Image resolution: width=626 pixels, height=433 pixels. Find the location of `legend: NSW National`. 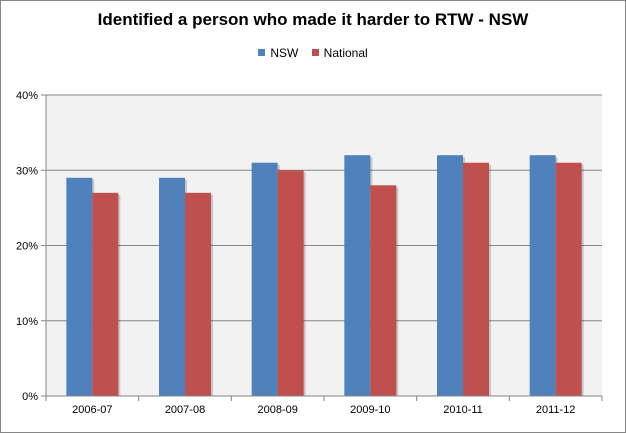

legend: NSW National is located at coordinates (313, 53).